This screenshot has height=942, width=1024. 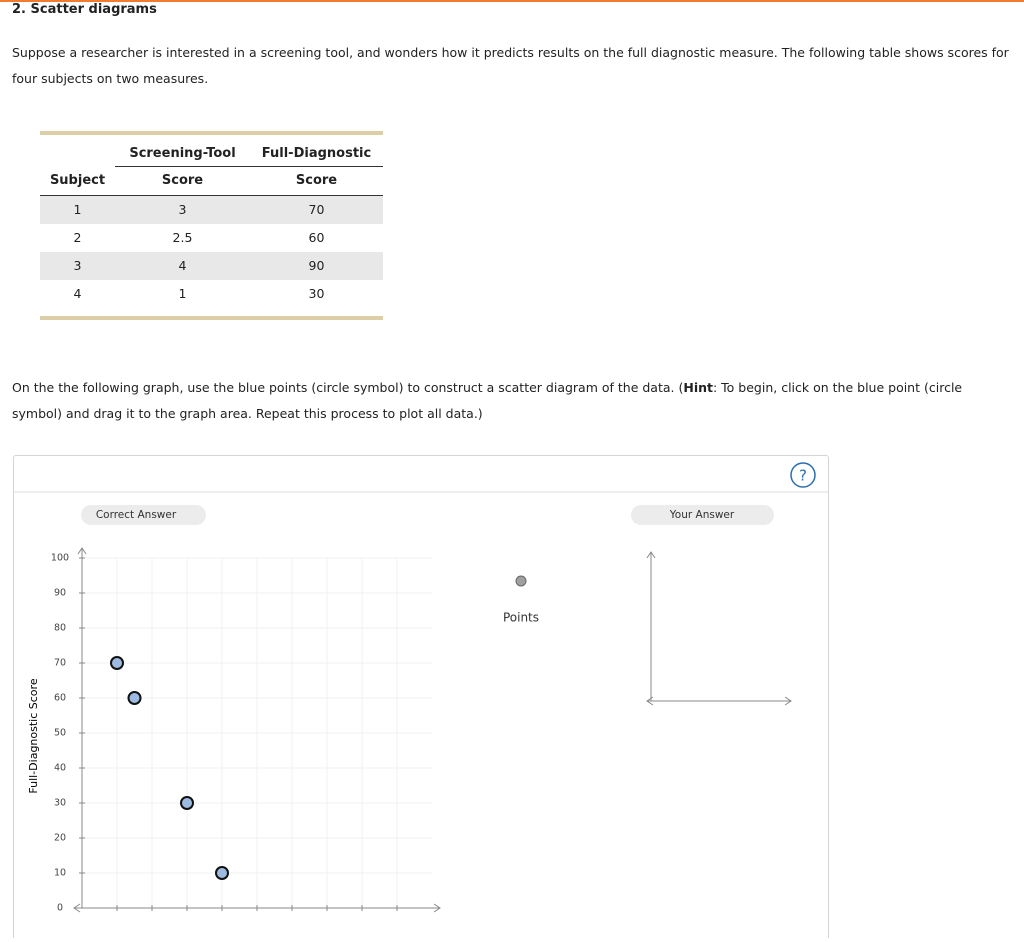 I want to click on y-tick-label: 40, so click(x=60, y=768).